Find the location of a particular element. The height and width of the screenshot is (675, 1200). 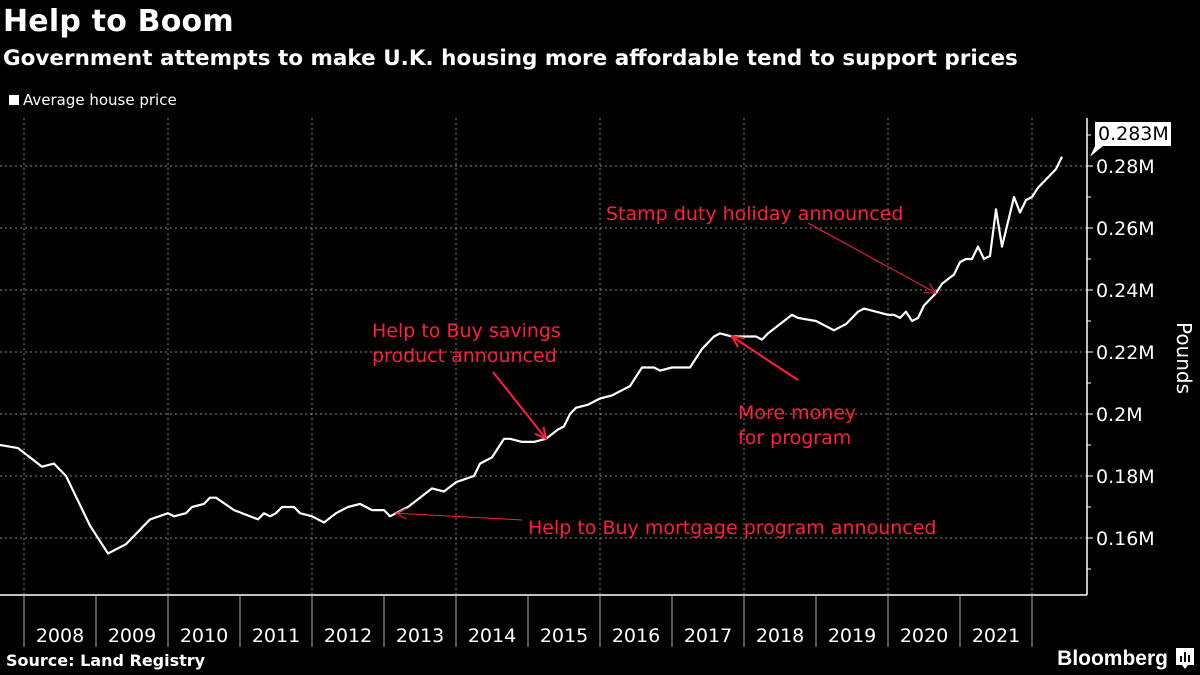

bloomberg-chart-icon is located at coordinates (1185, 658).